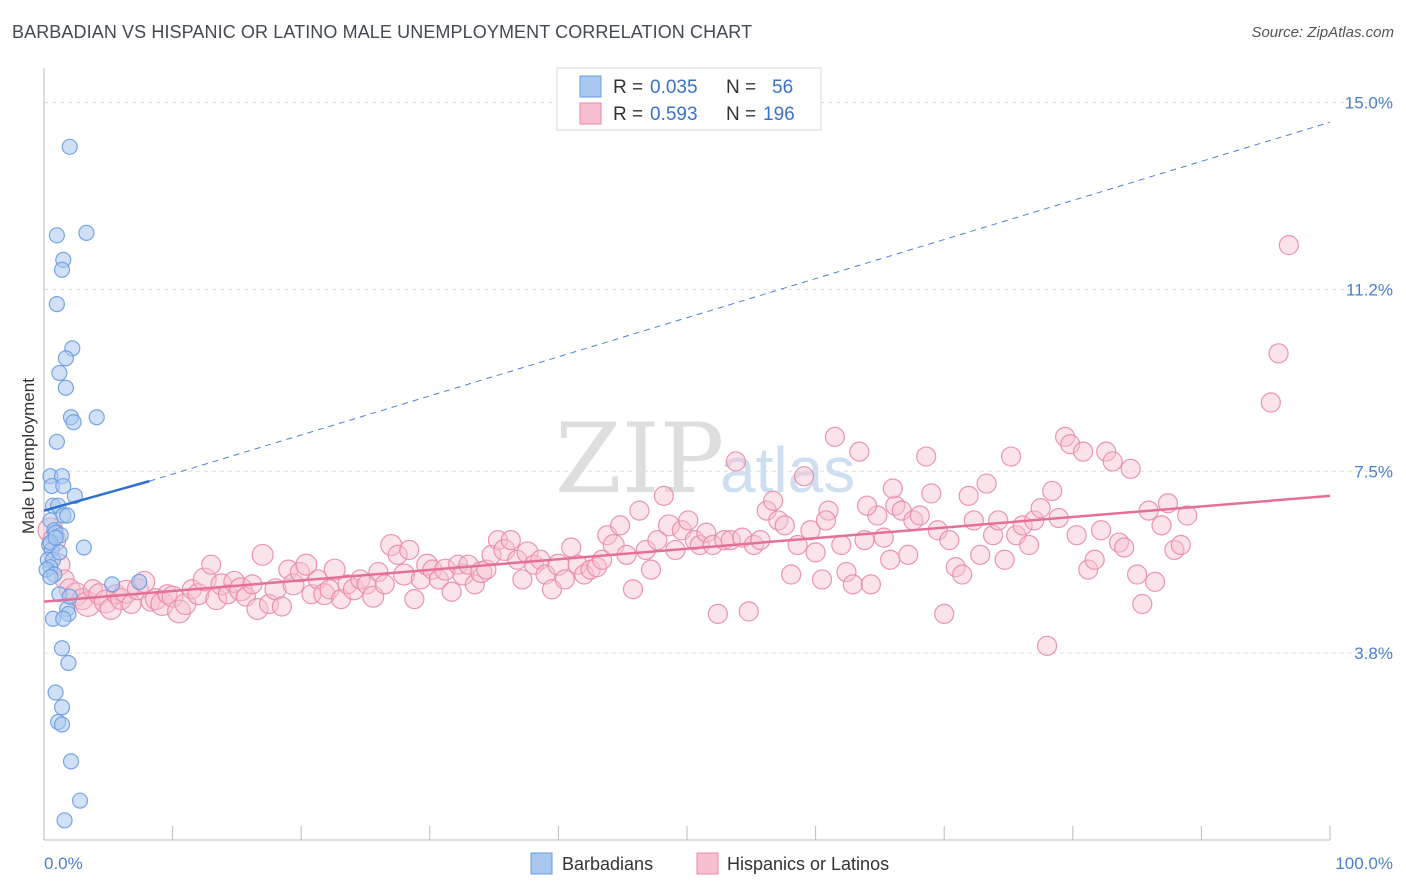 Image resolution: width=1406 pixels, height=892 pixels. I want to click on source-credit: Source: ZipAtlas.com, so click(1322, 32).